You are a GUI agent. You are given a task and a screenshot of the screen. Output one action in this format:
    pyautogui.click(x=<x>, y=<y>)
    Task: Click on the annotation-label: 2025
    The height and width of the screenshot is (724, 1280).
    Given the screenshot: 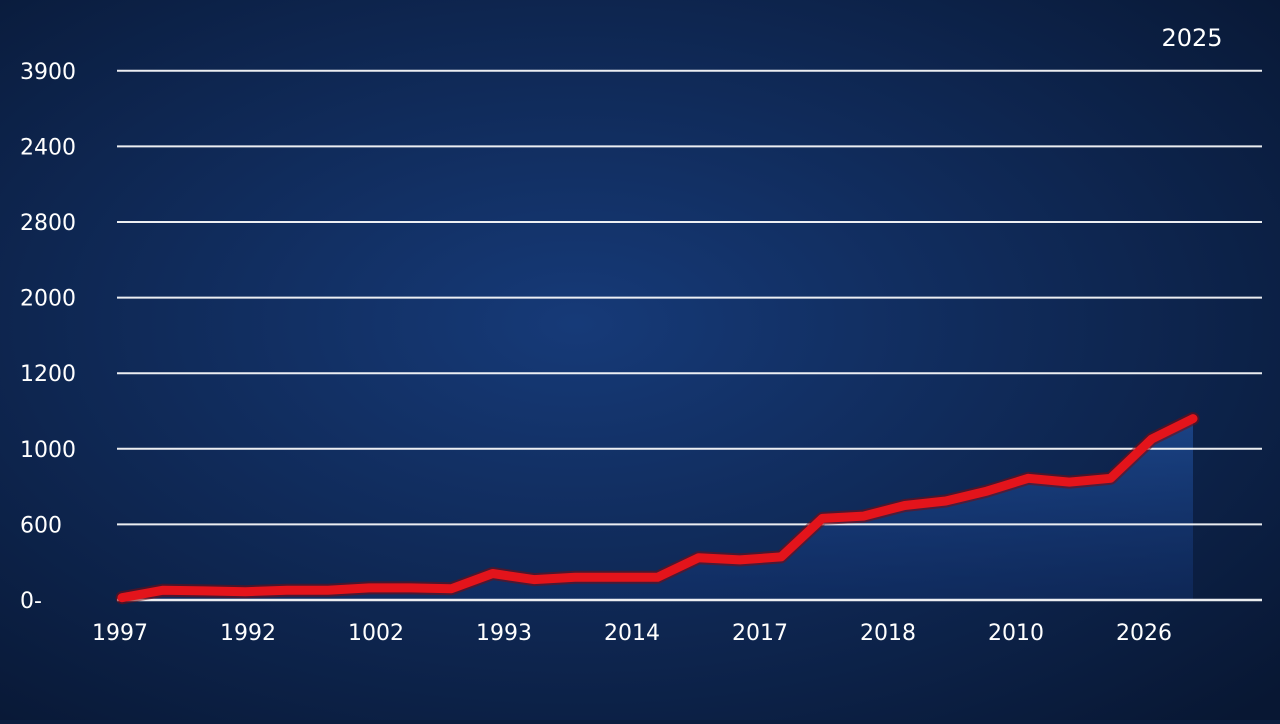 What is the action you would take?
    pyautogui.click(x=1191, y=38)
    